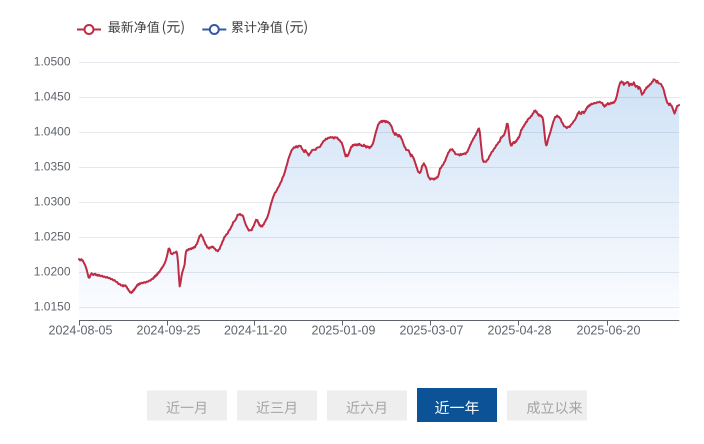 This screenshot has width=704, height=444. What do you see at coordinates (52, 166) in the screenshot?
I see `svg-text: 1.0350` at bounding box center [52, 166].